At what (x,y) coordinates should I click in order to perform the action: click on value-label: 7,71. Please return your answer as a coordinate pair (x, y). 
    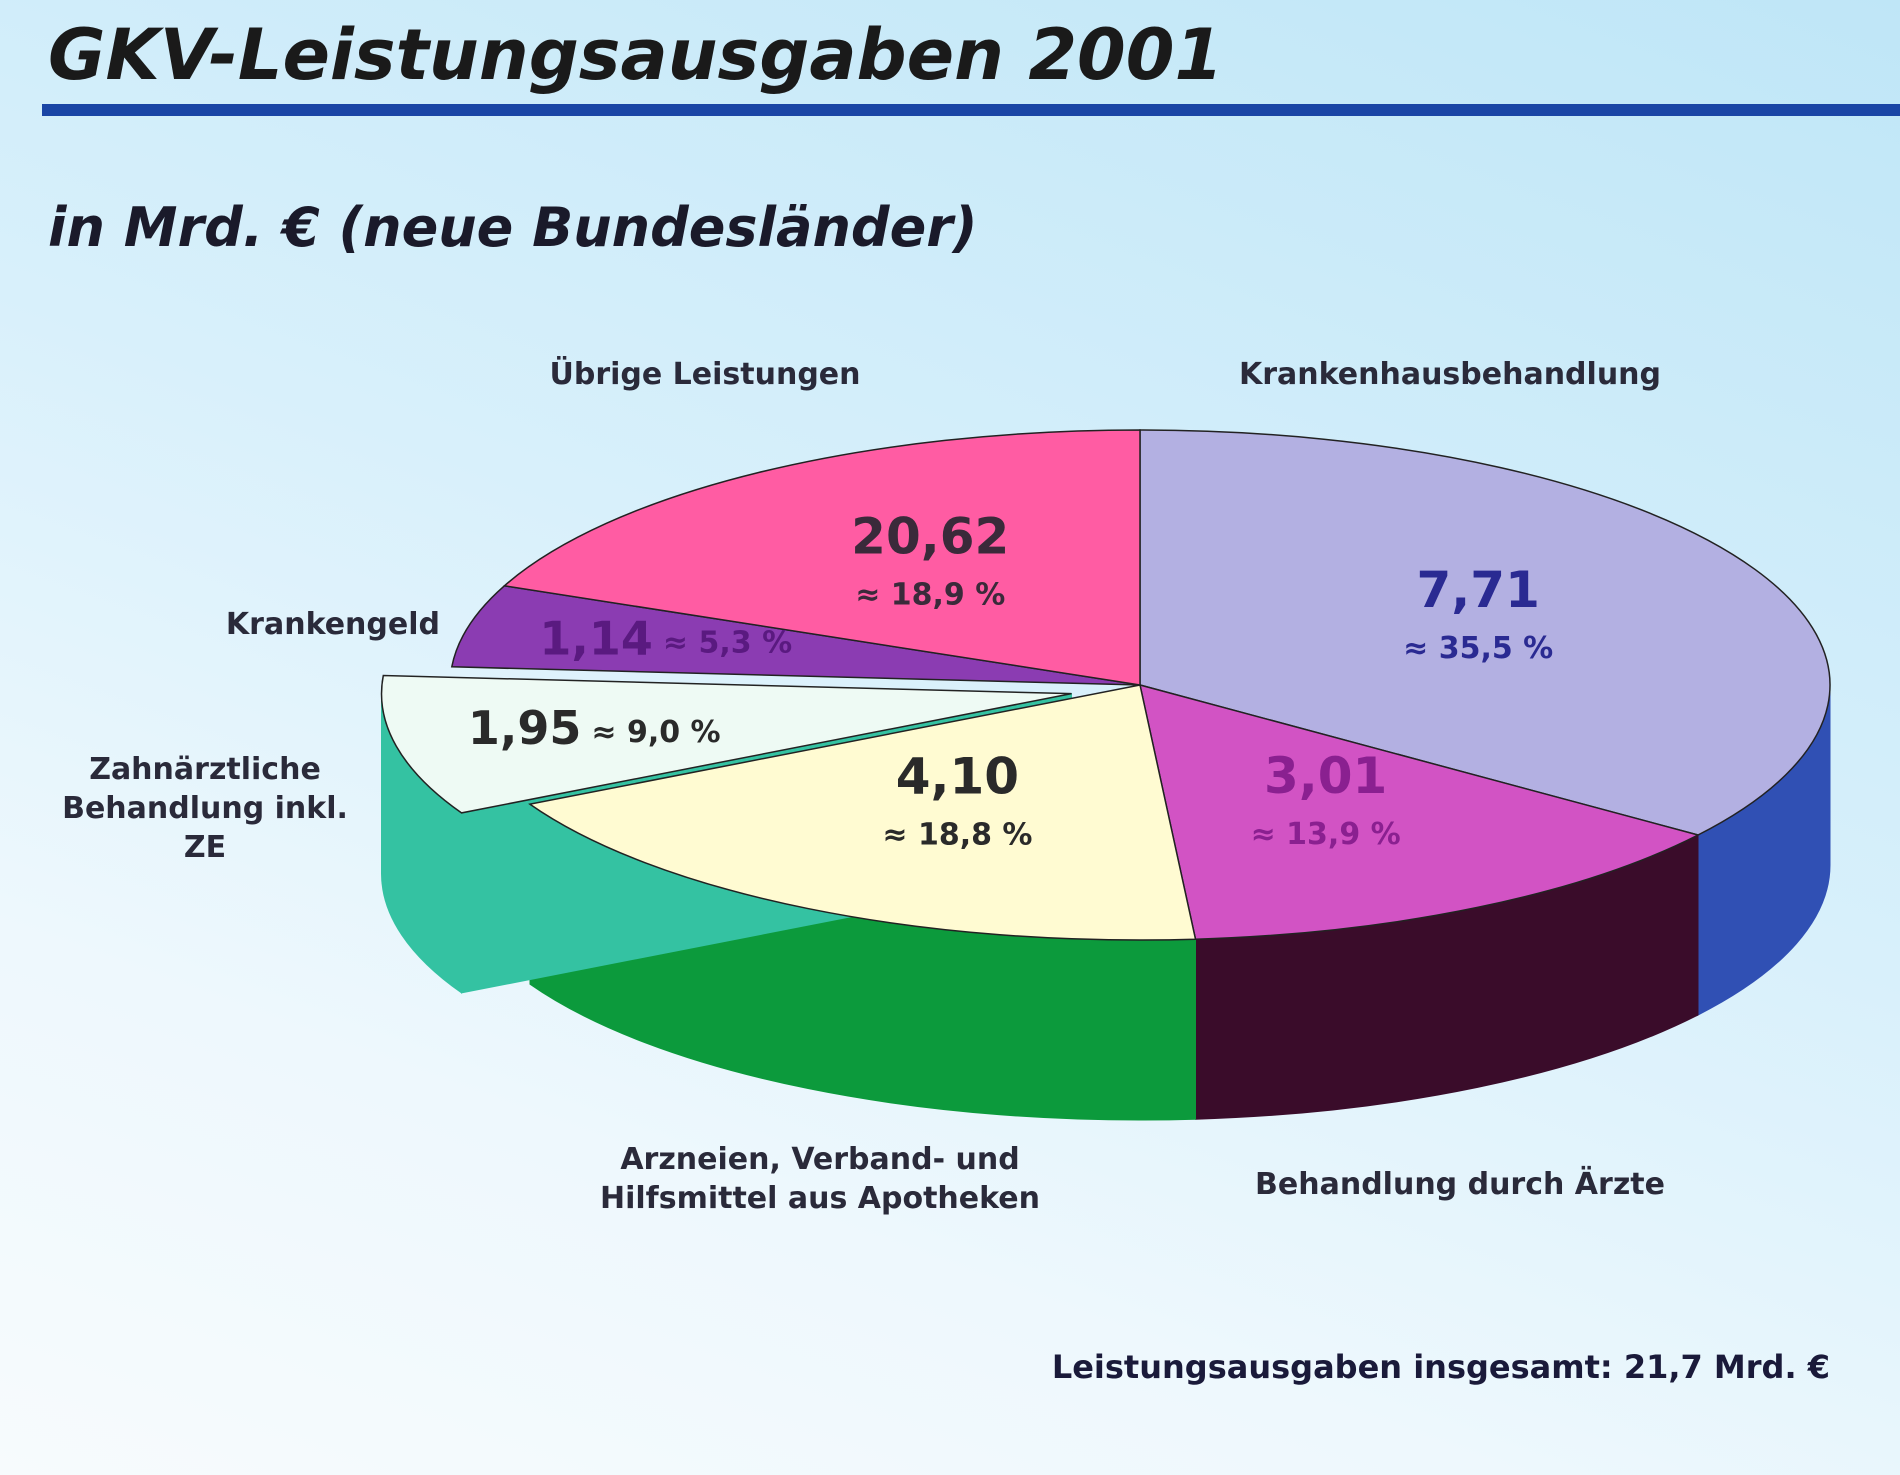
    Looking at the image, I should click on (1478, 590).